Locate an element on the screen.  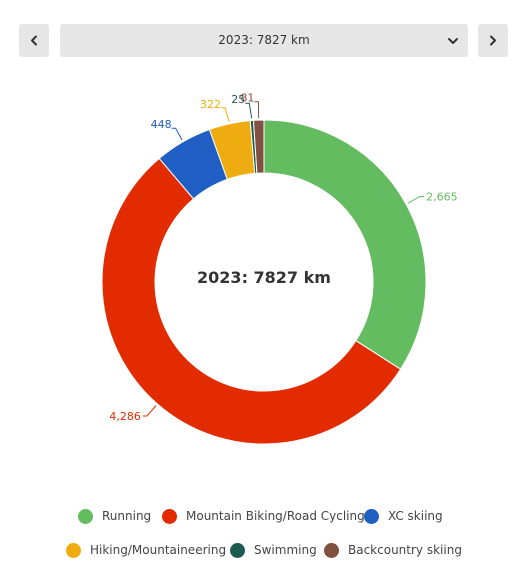
data-label-hiking-mountaineering: 322 is located at coordinates (210, 104).